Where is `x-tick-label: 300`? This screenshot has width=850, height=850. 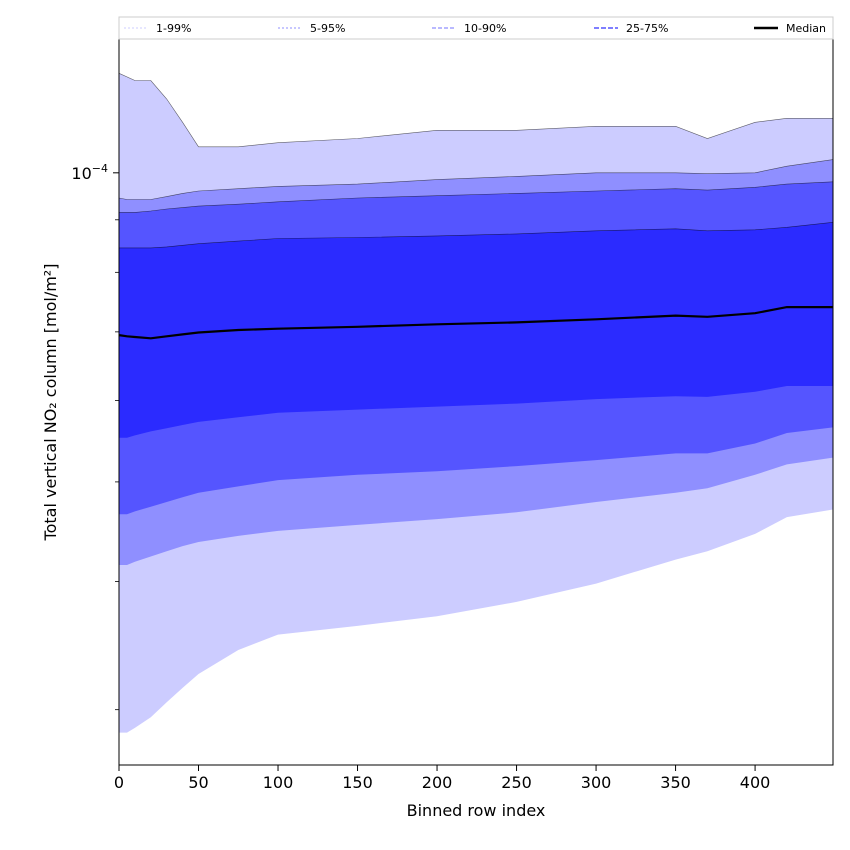 x-tick-label: 300 is located at coordinates (596, 782).